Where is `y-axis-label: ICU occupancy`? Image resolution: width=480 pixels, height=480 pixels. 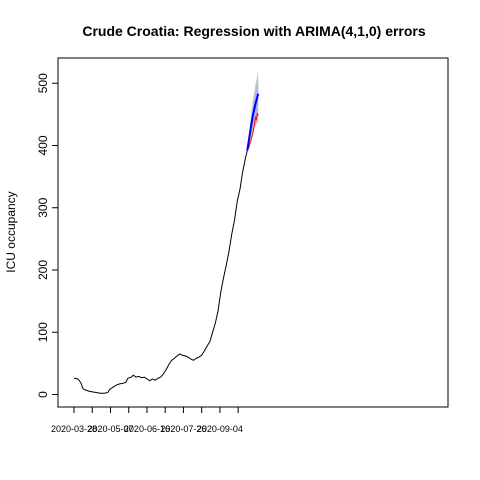 y-axis-label: ICU occupancy is located at coordinates (11, 231).